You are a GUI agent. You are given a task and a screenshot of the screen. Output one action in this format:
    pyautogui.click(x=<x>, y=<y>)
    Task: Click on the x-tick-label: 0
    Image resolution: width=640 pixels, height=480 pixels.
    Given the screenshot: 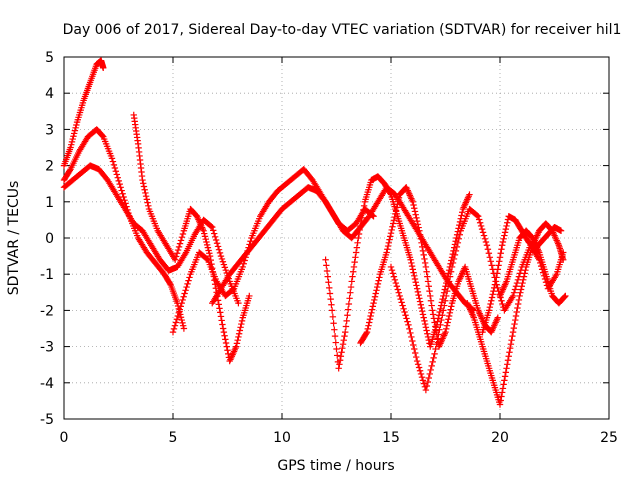 What is the action you would take?
    pyautogui.click(x=64, y=438)
    